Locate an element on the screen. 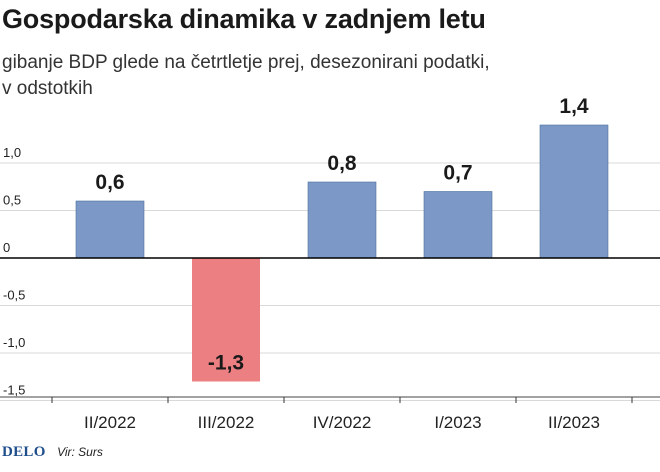  delo-logo: DELO is located at coordinates (24, 452).